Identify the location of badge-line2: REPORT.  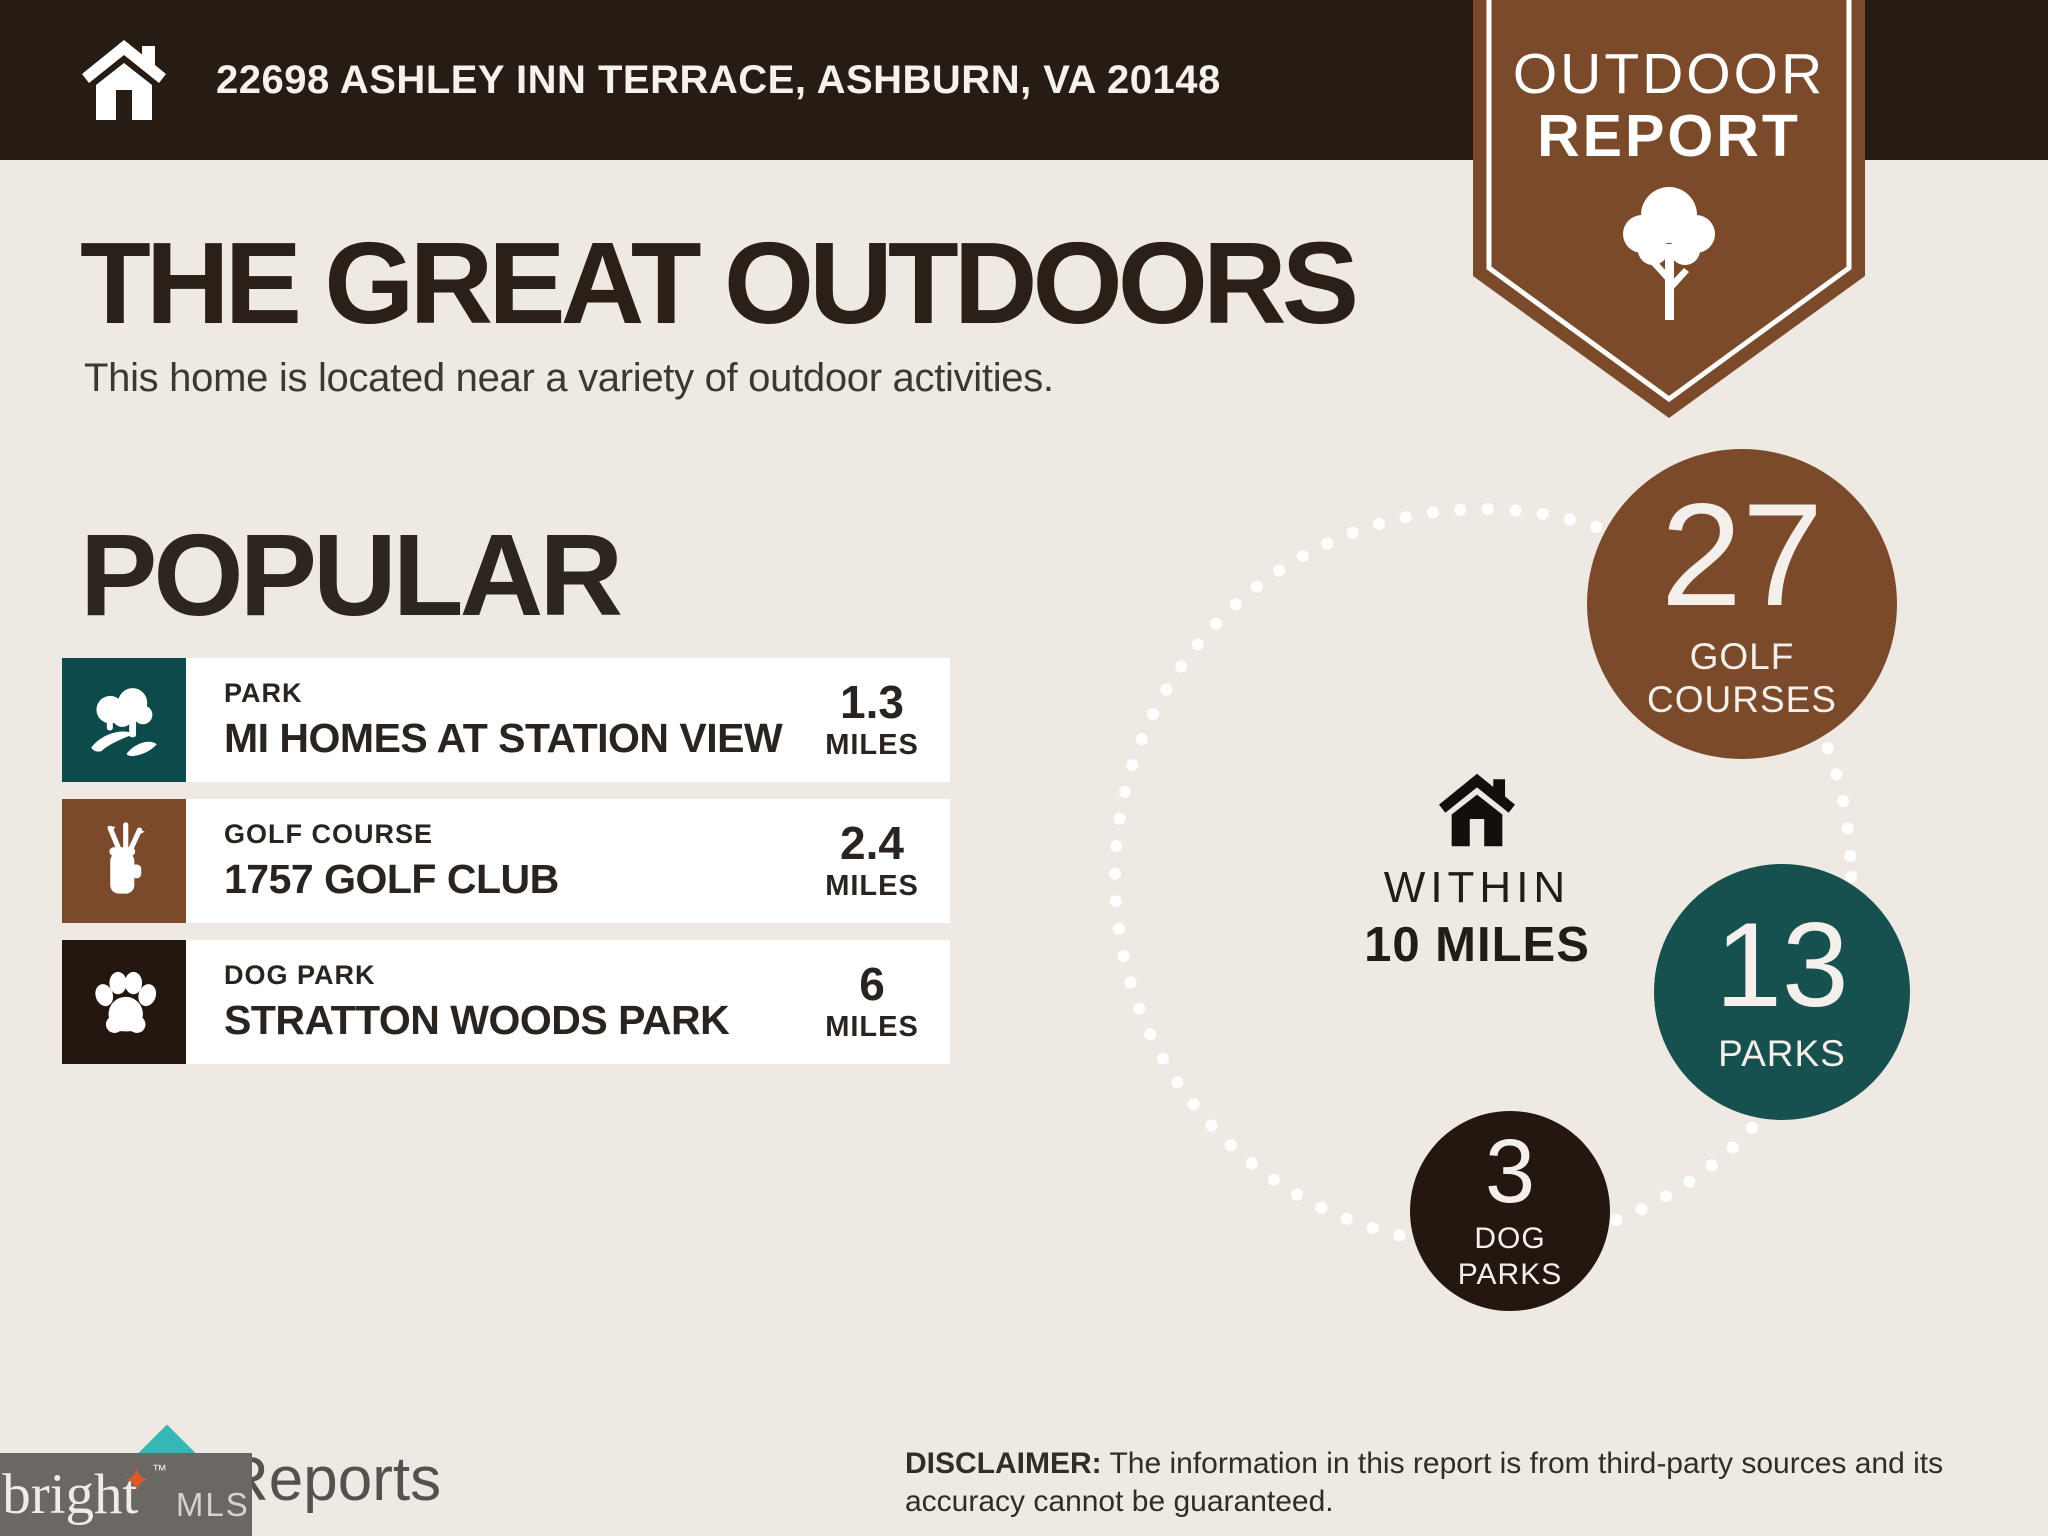
(1669, 136).